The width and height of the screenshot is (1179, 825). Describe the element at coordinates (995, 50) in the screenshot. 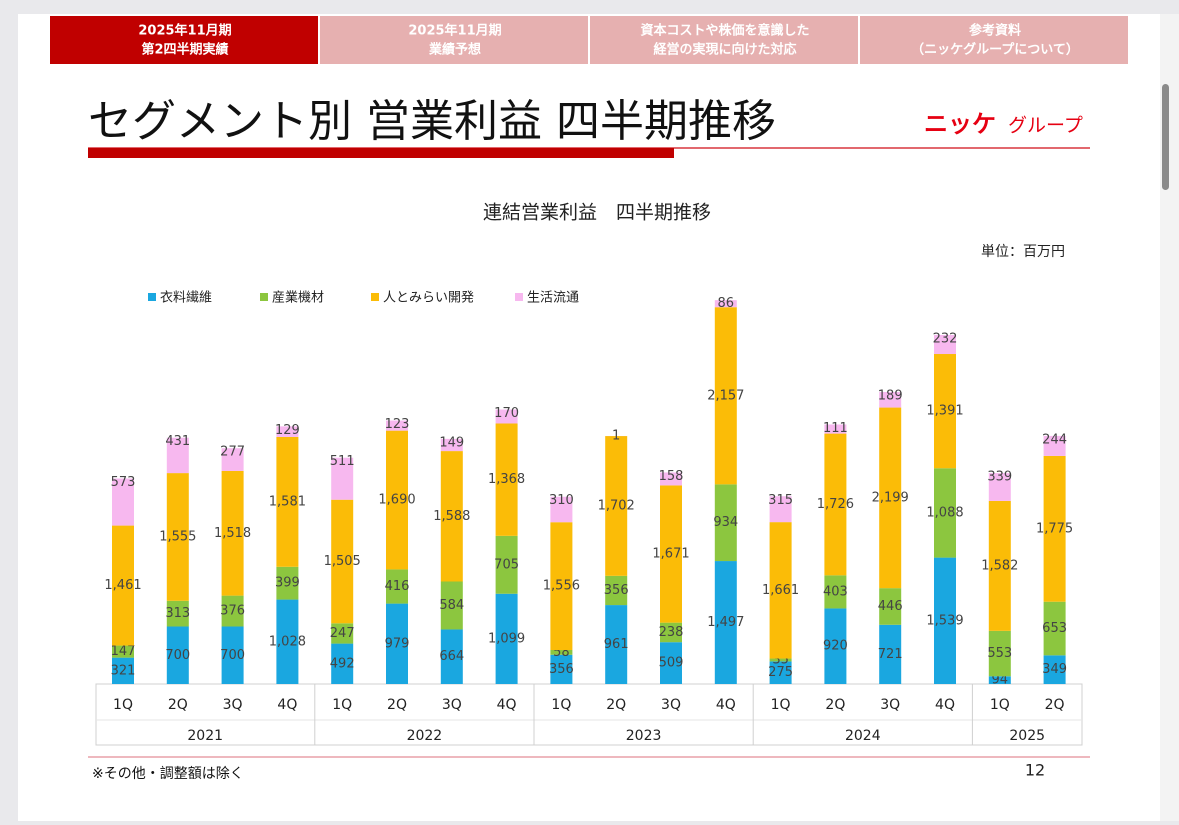

I see `tab-label: （ニッケグループについて）` at that location.